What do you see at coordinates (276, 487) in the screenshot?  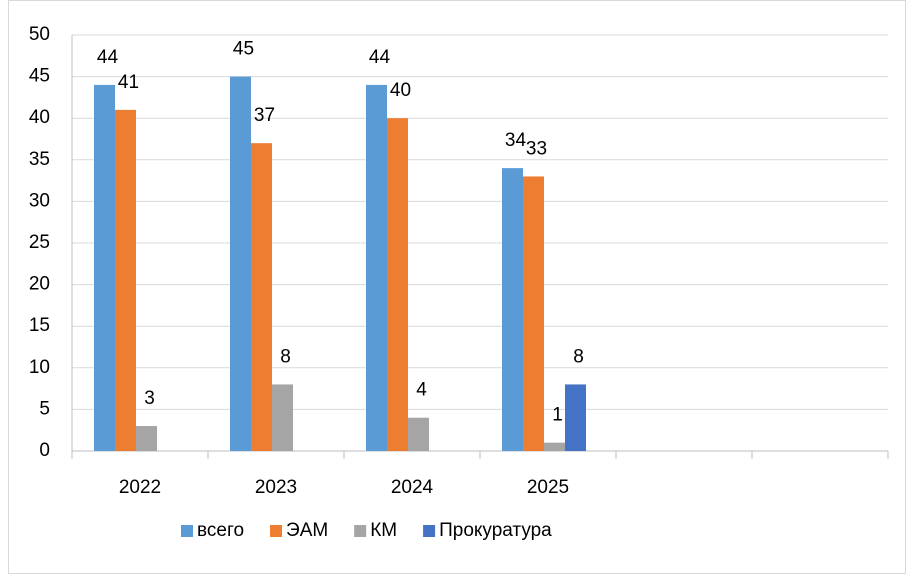 I see `x-tick-label: 2023` at bounding box center [276, 487].